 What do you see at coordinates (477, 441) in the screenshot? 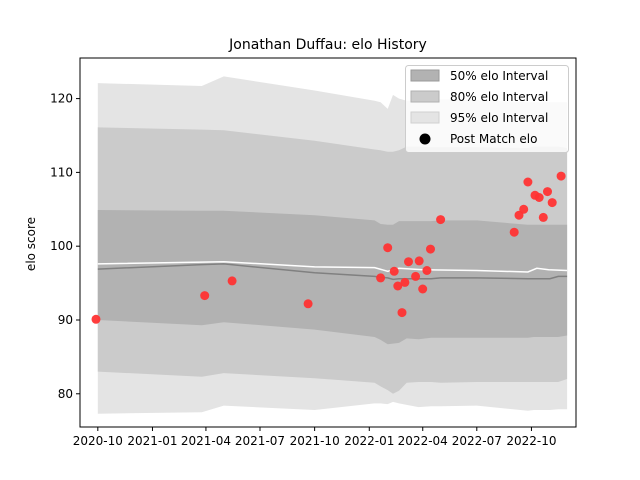
I see `x-tick-label-8: 2022-07` at bounding box center [477, 441].